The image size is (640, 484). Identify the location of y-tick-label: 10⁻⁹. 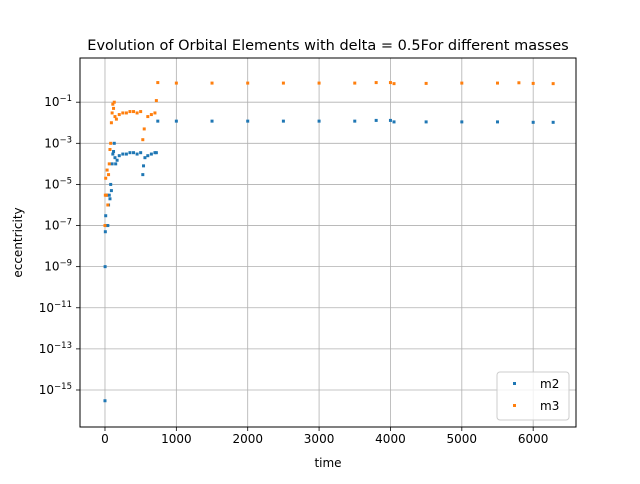
(58, 266).